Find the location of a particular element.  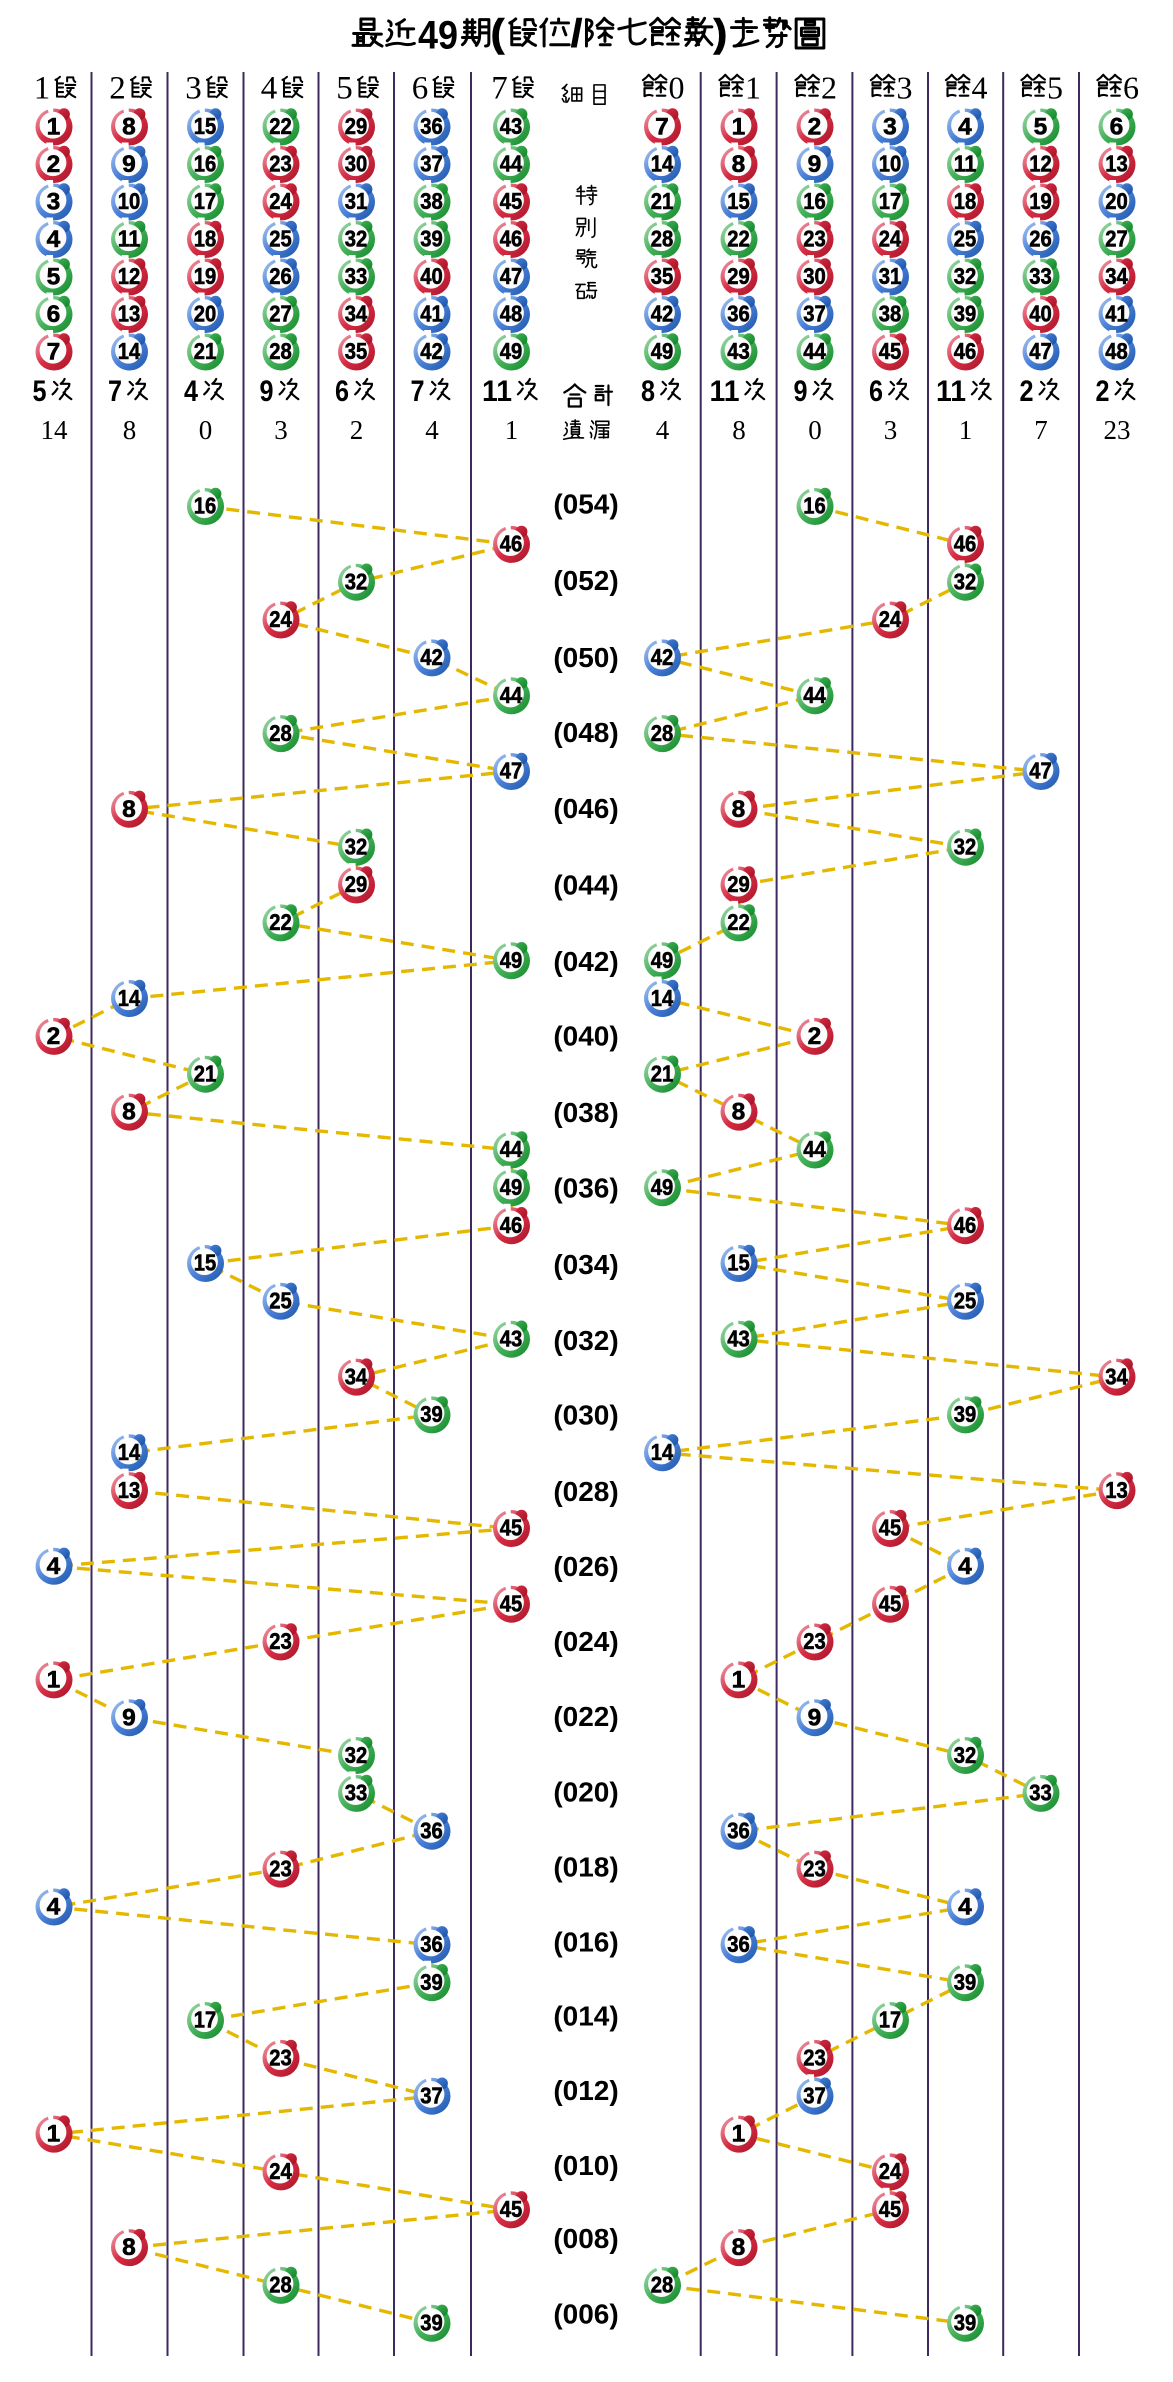

svg-text: 19 is located at coordinates (205, 276).